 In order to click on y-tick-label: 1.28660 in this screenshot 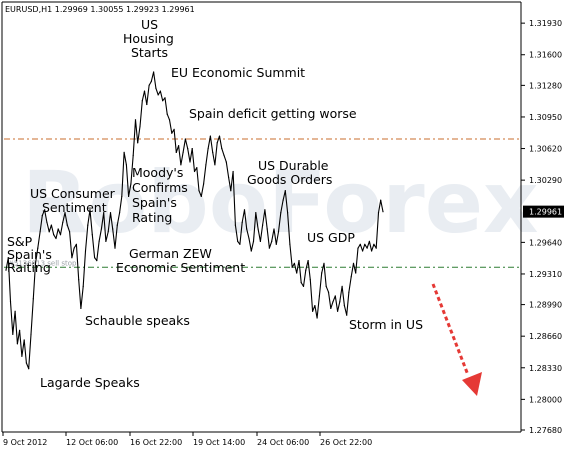, I will do `click(545, 336)`.